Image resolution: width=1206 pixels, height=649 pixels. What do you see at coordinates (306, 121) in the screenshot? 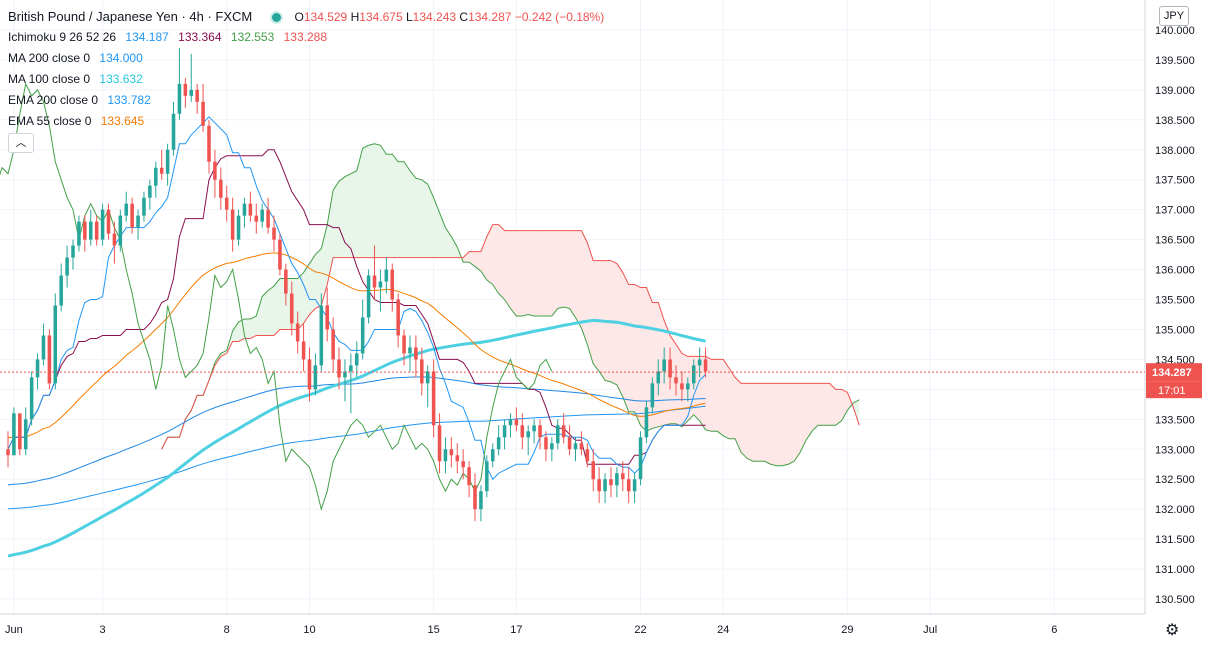
I see `indicator-ema55: EMA 55 close 0 133.645` at bounding box center [306, 121].